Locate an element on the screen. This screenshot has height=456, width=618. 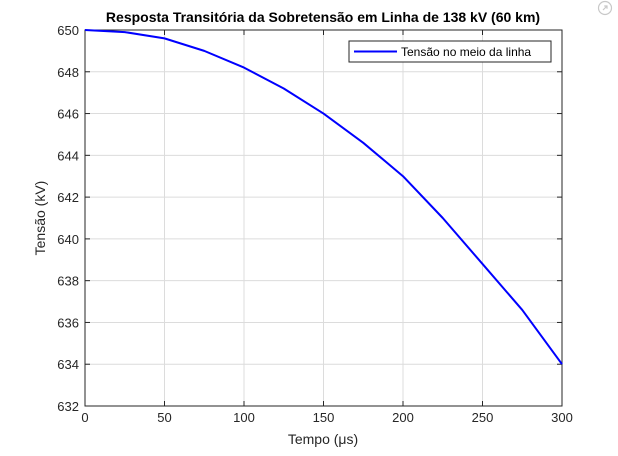
y-tick-label: 632 is located at coordinates (68, 406).